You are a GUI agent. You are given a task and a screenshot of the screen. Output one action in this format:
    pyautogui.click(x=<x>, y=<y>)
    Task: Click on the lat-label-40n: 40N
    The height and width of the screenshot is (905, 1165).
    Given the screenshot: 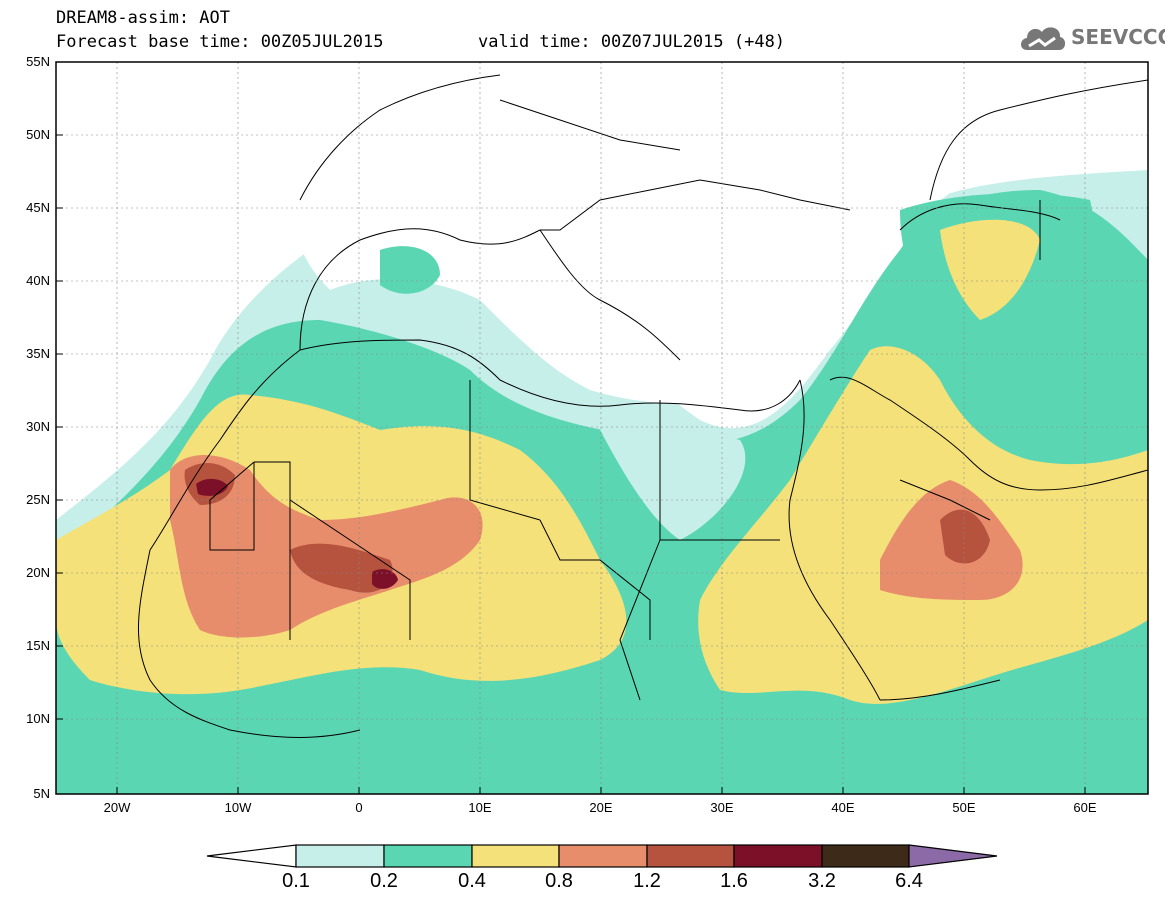 What is the action you would take?
    pyautogui.click(x=38, y=280)
    